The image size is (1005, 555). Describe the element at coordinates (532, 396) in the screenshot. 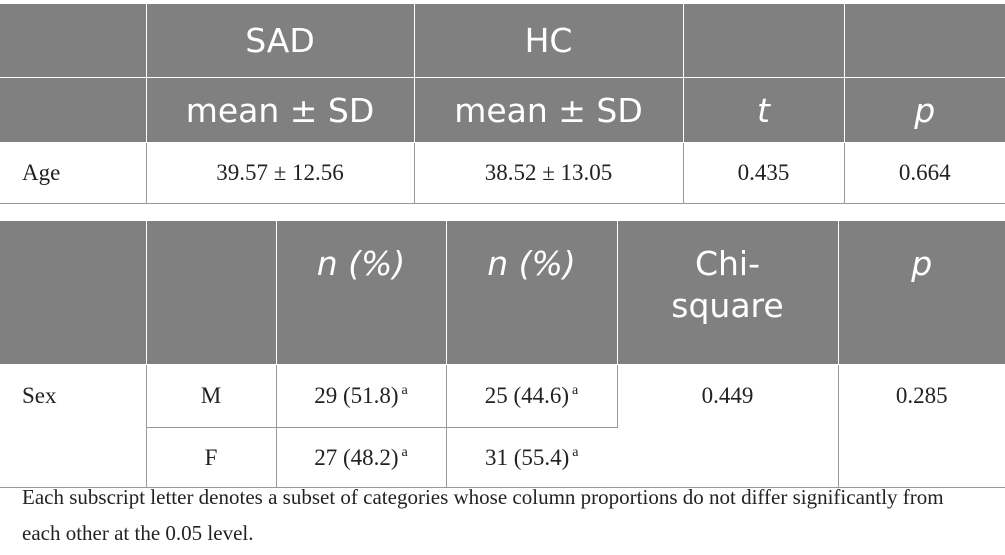

I see `m-hc-count: 25 (44.6) a` at that location.